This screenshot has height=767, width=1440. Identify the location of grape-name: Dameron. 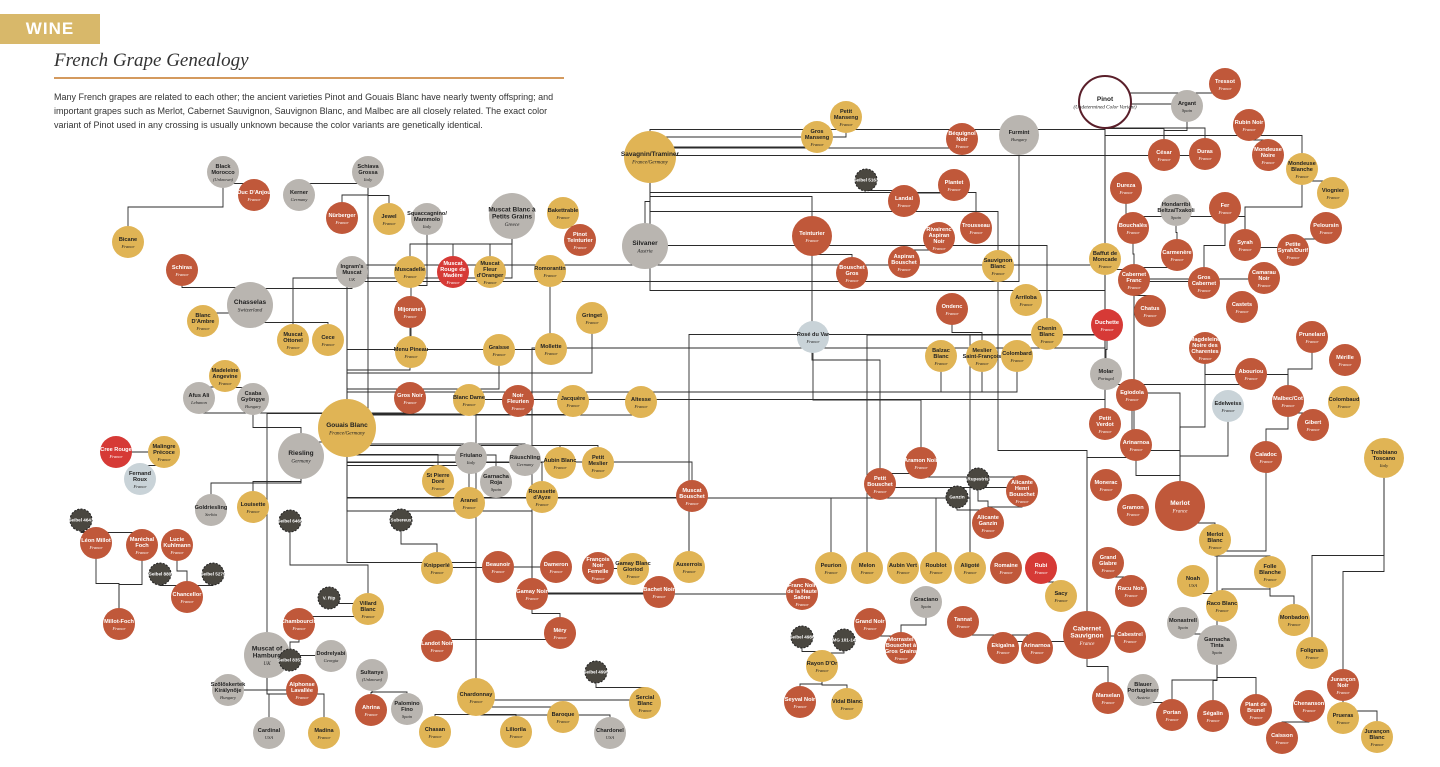
(556, 565).